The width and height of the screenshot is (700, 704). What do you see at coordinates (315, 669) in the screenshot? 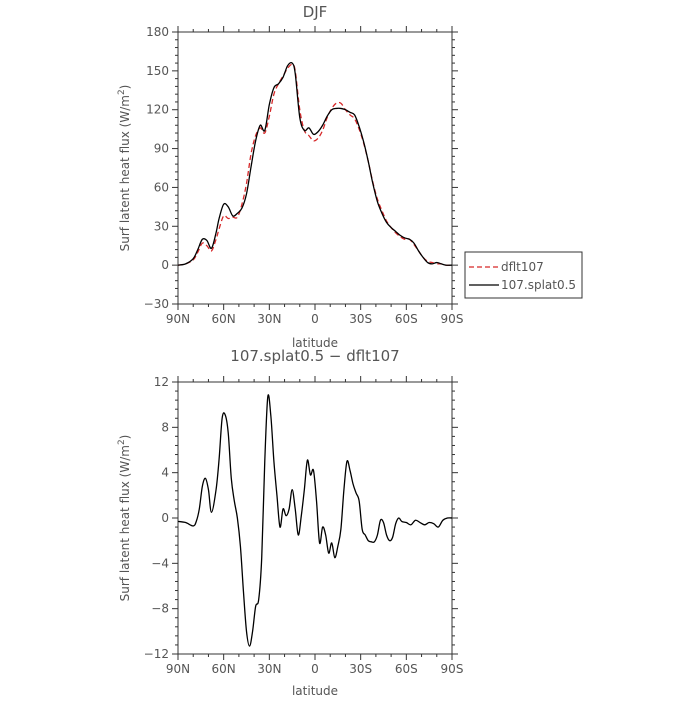
I see `bottom-xtick-label-3: 0` at bounding box center [315, 669].